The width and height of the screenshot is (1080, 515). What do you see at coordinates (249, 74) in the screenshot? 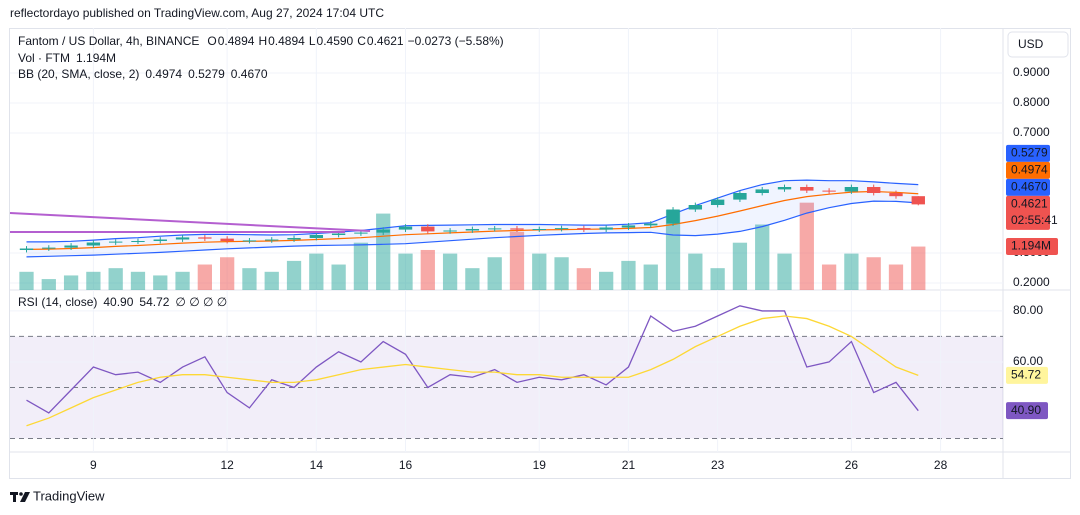
I see `legend-text: 0.4670` at bounding box center [249, 74].